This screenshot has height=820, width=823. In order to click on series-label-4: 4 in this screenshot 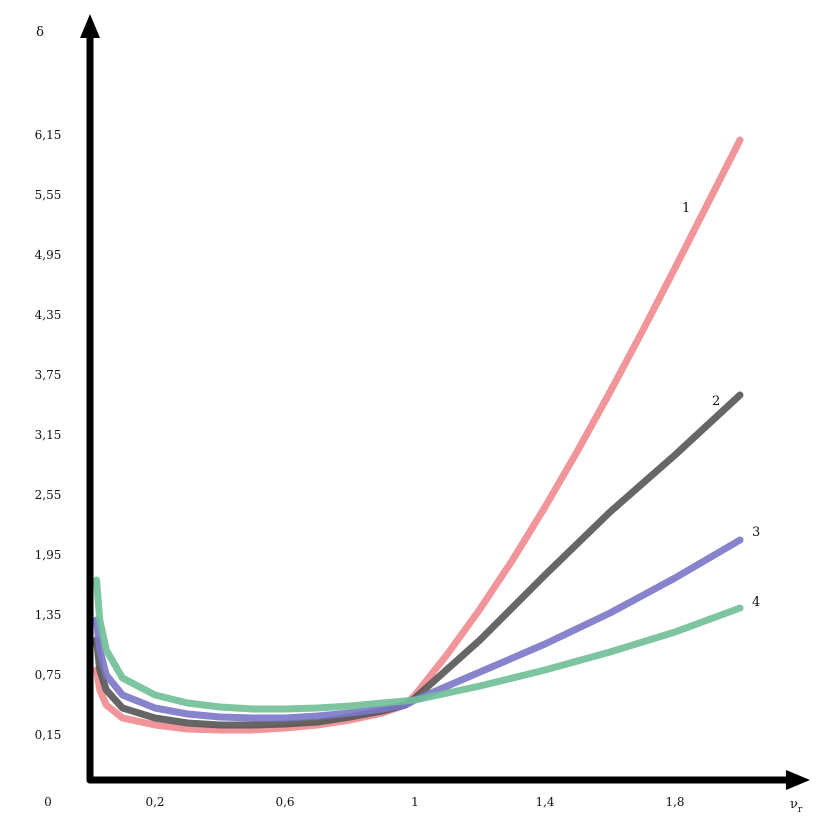, I will do `click(756, 602)`.